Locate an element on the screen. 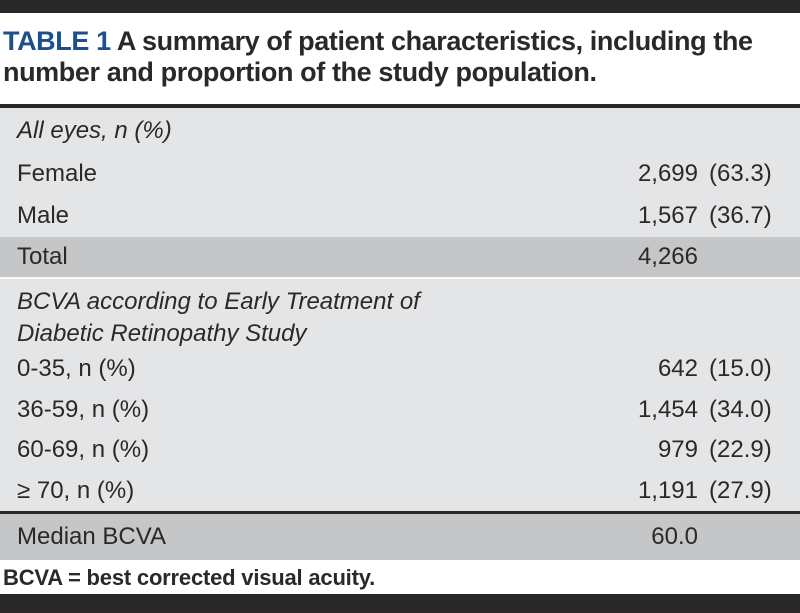 The height and width of the screenshot is (613, 800). table-row: 60-69, n (%) 979 (22.9) is located at coordinates (400, 450).